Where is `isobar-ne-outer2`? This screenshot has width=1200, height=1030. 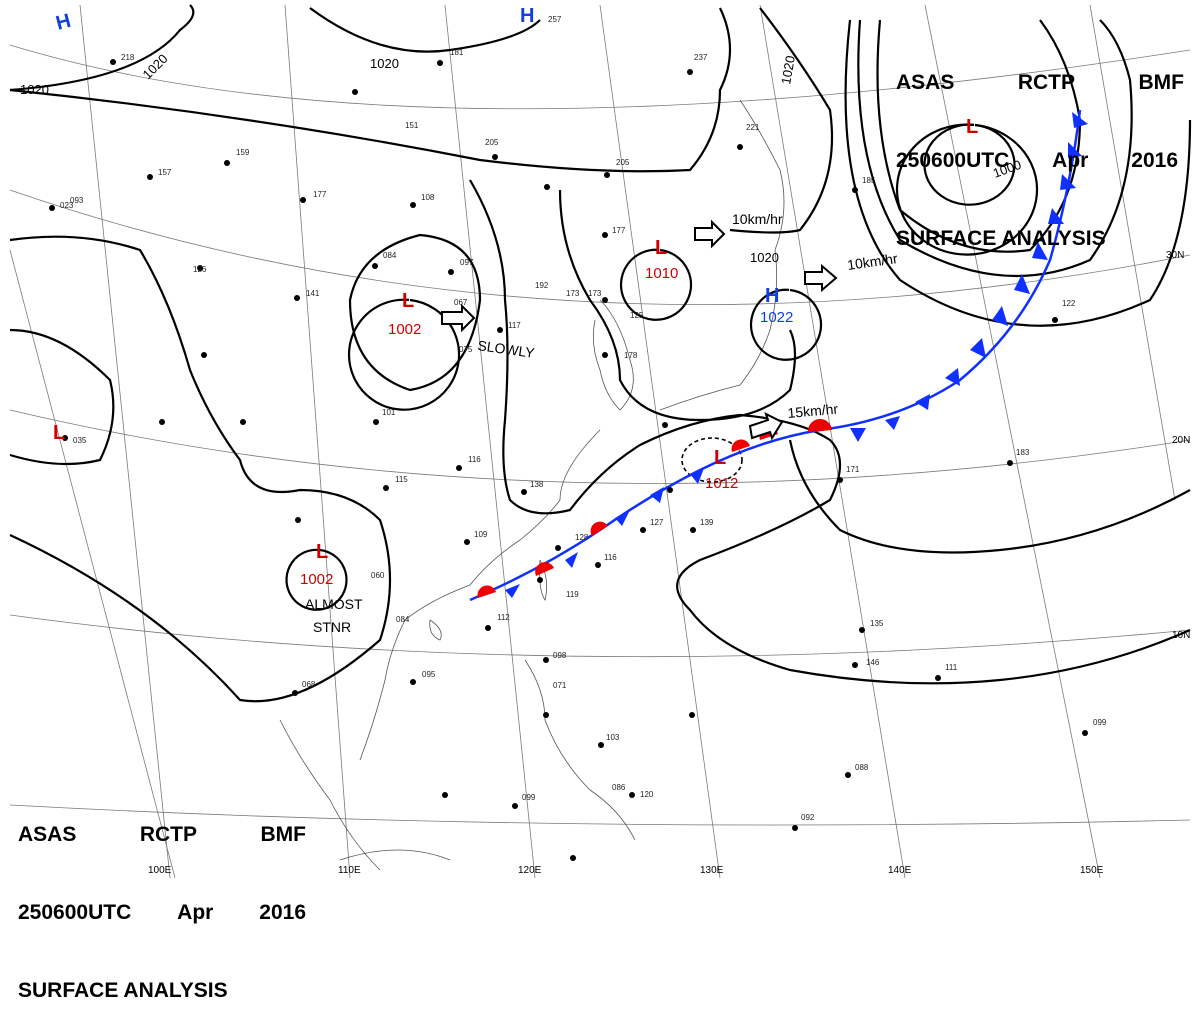 isobar-ne-outer2 is located at coordinates (995, 148).